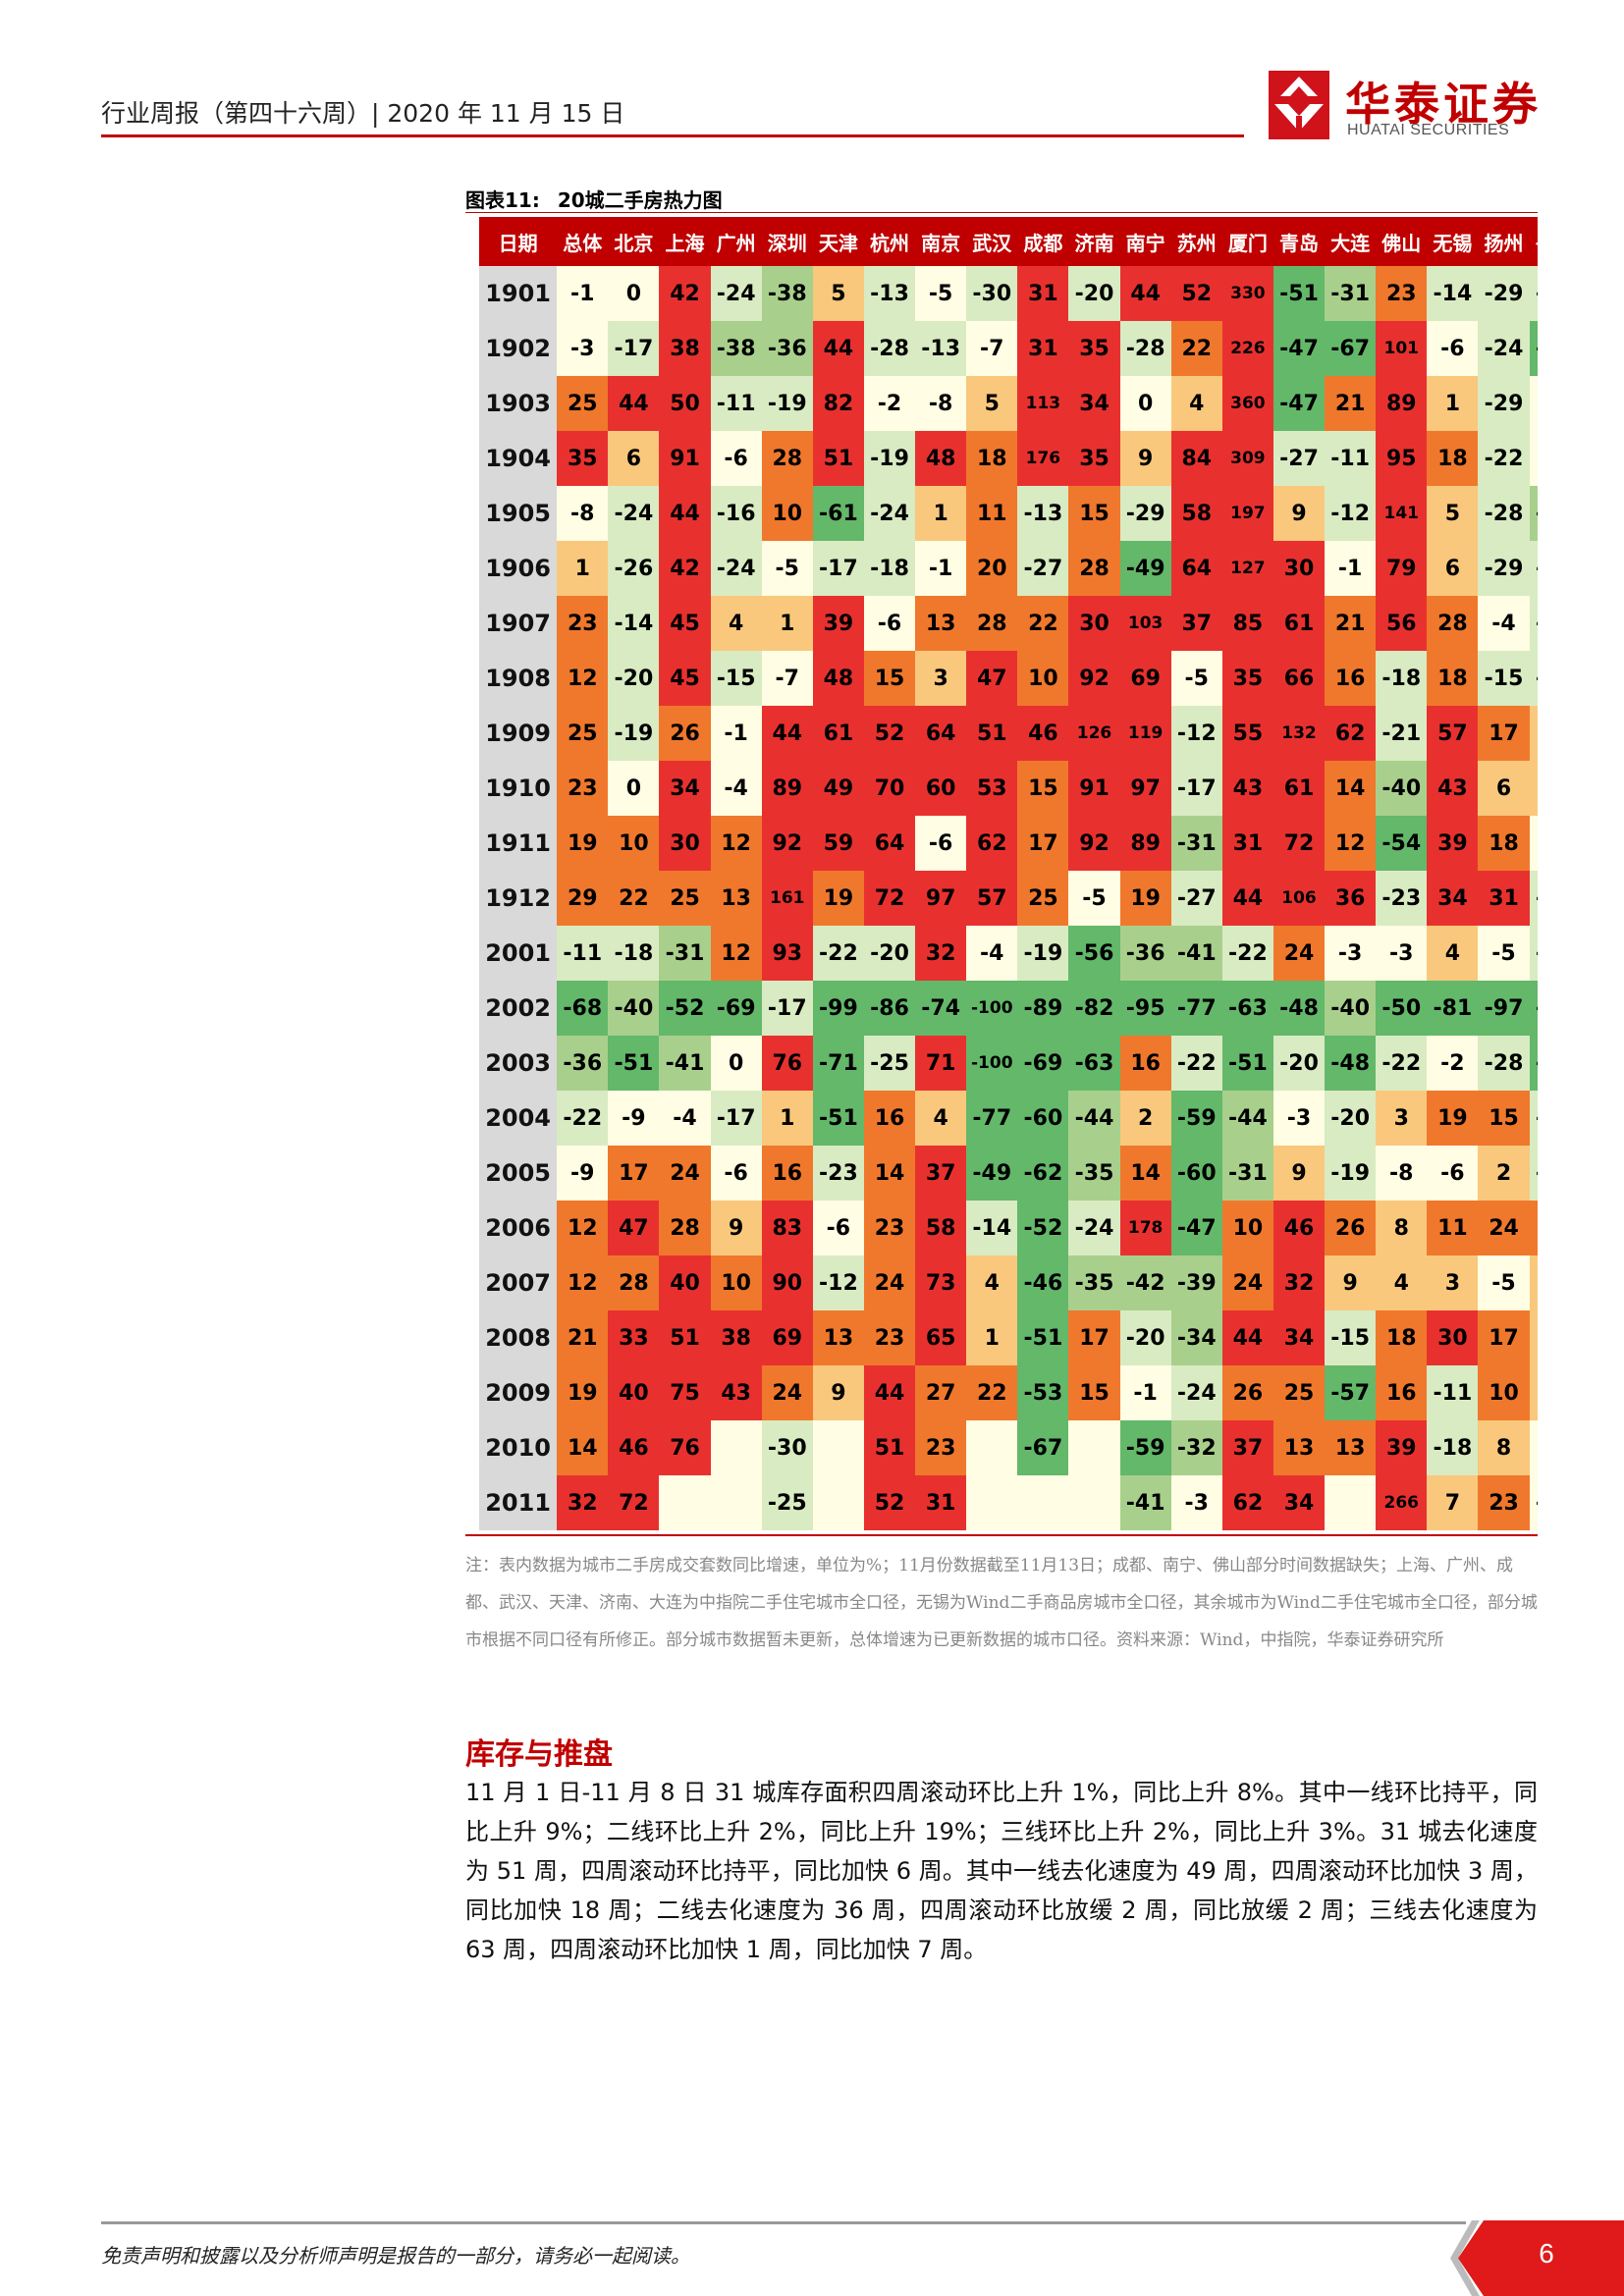 This screenshot has height=2296, width=1624. What do you see at coordinates (1402, 294) in the screenshot?
I see `heat-cell: 23` at bounding box center [1402, 294].